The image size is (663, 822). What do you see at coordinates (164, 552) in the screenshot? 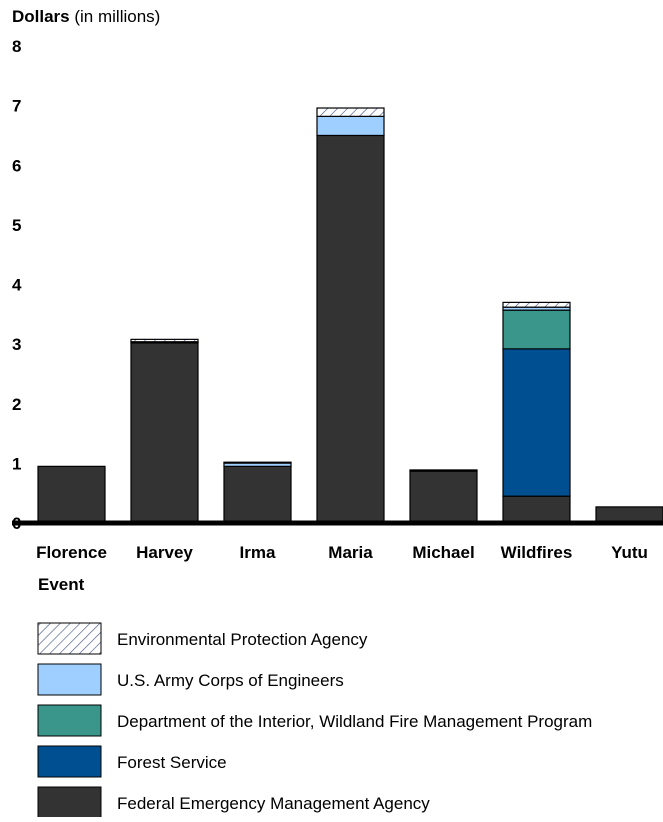
I see `x-tick-label: Harvey` at bounding box center [164, 552].